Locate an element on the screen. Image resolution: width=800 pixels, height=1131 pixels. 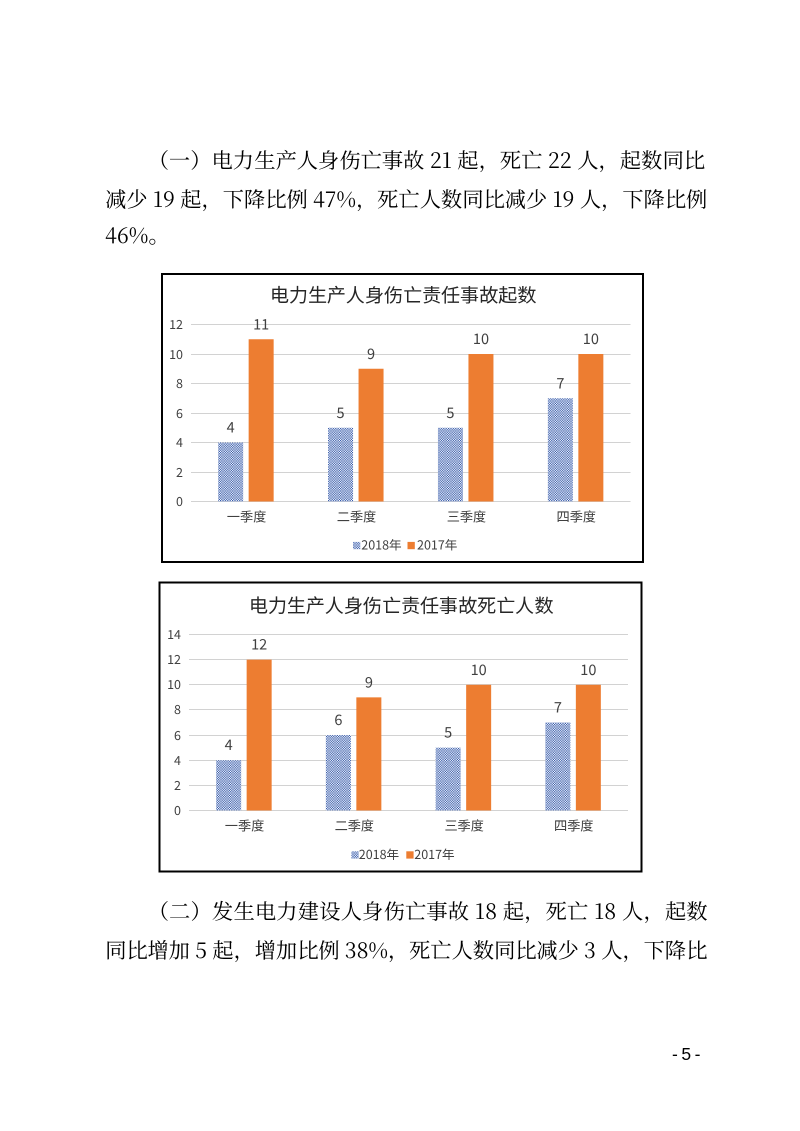
svg-text: 11 is located at coordinates (261, 323).